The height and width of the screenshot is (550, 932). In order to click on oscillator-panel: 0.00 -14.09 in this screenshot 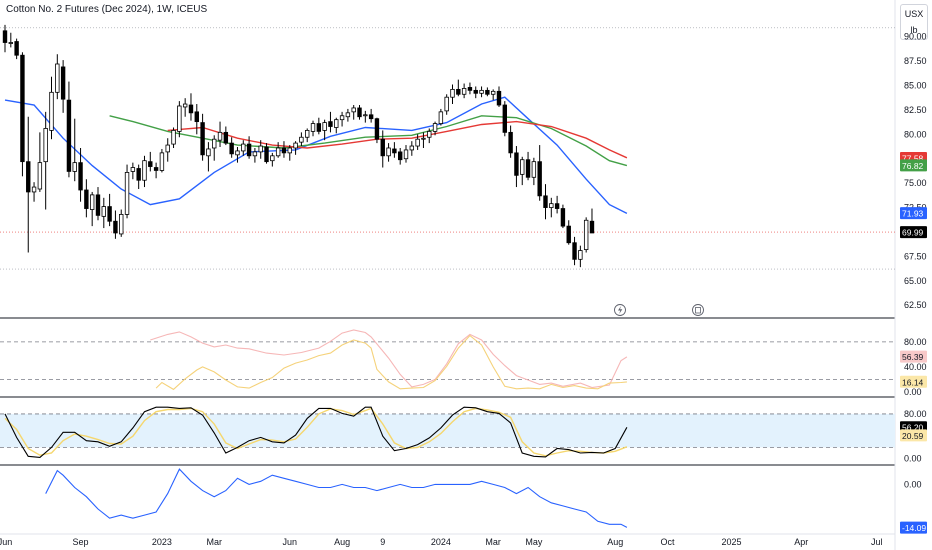, I will do `click(486, 501)`.